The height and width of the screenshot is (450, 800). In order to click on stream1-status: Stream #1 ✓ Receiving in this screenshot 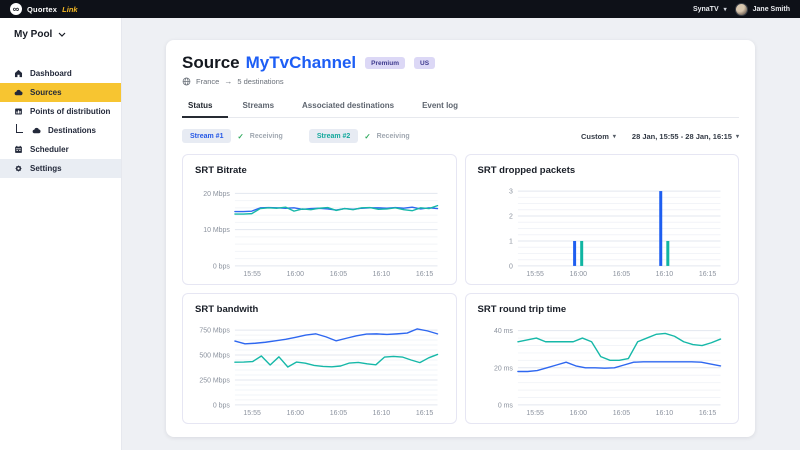, I will do `click(232, 136)`.